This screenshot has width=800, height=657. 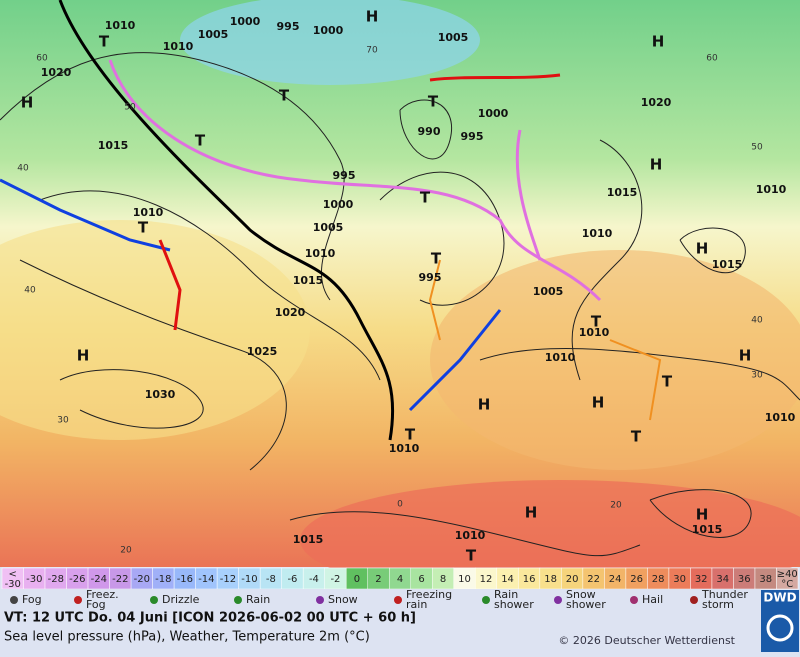 What do you see at coordinates (528, 195) in the screenshot?
I see `occlusion` at bounding box center [528, 195].